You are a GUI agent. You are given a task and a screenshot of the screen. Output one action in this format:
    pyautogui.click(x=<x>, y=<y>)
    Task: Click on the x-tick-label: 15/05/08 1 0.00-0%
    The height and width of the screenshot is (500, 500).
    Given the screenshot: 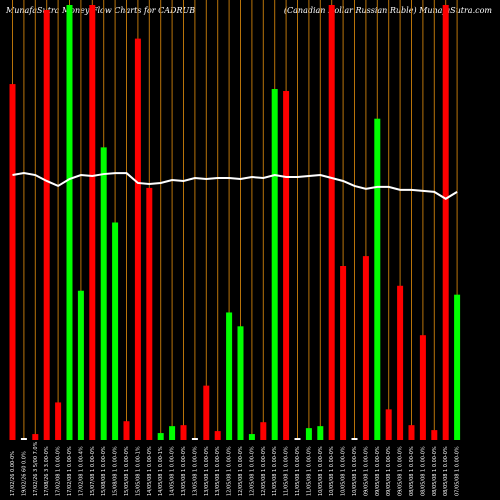 What is the action you would take?
    pyautogui.click(x=127, y=471)
    